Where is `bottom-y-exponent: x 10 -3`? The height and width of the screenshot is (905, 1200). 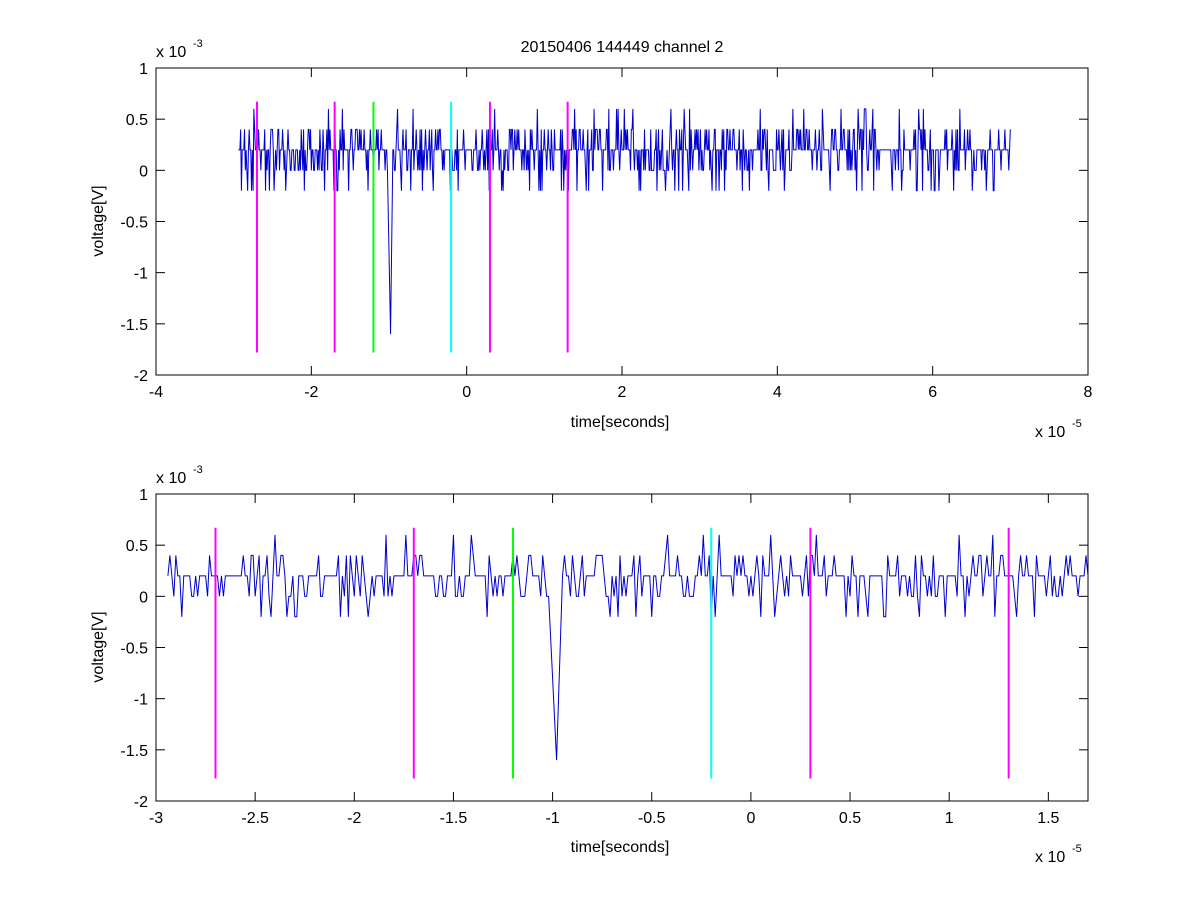 bottom-y-exponent: x 10 -3 is located at coordinates (179, 475).